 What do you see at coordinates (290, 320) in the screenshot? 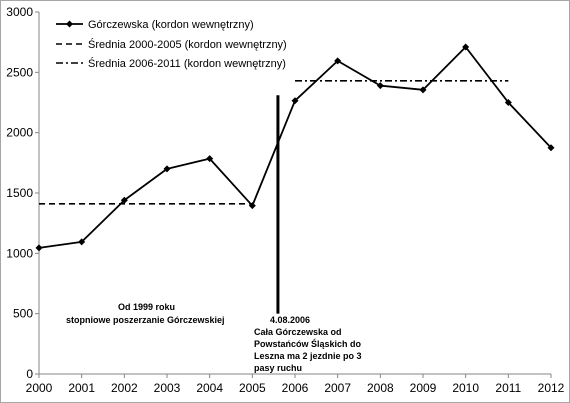
I see `annotation-opening-line-1: 4.08.2006` at bounding box center [290, 320].